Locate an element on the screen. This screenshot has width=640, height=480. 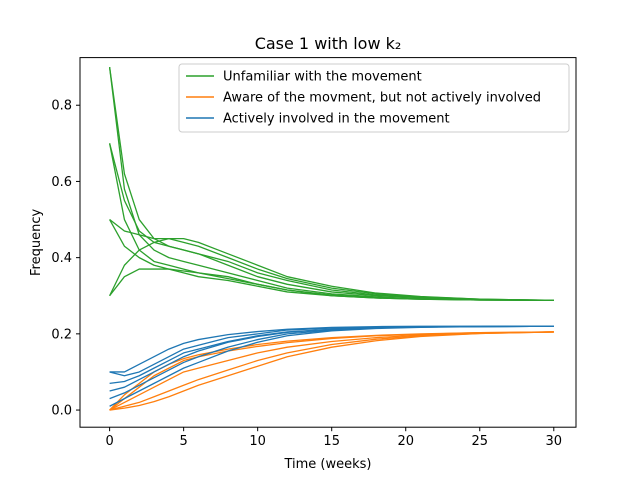
y-axis: 0.0 0.2 0.4 0.6 0.8 is located at coordinates (65, 259).